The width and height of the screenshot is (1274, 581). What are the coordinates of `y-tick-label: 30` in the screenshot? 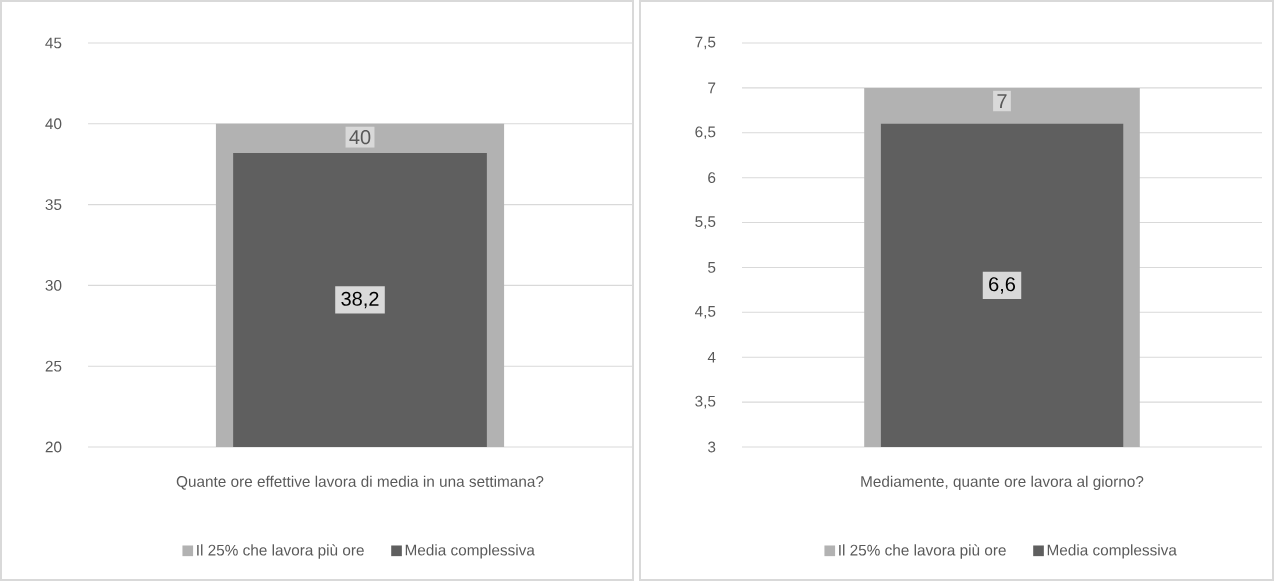 It's located at (53, 285).